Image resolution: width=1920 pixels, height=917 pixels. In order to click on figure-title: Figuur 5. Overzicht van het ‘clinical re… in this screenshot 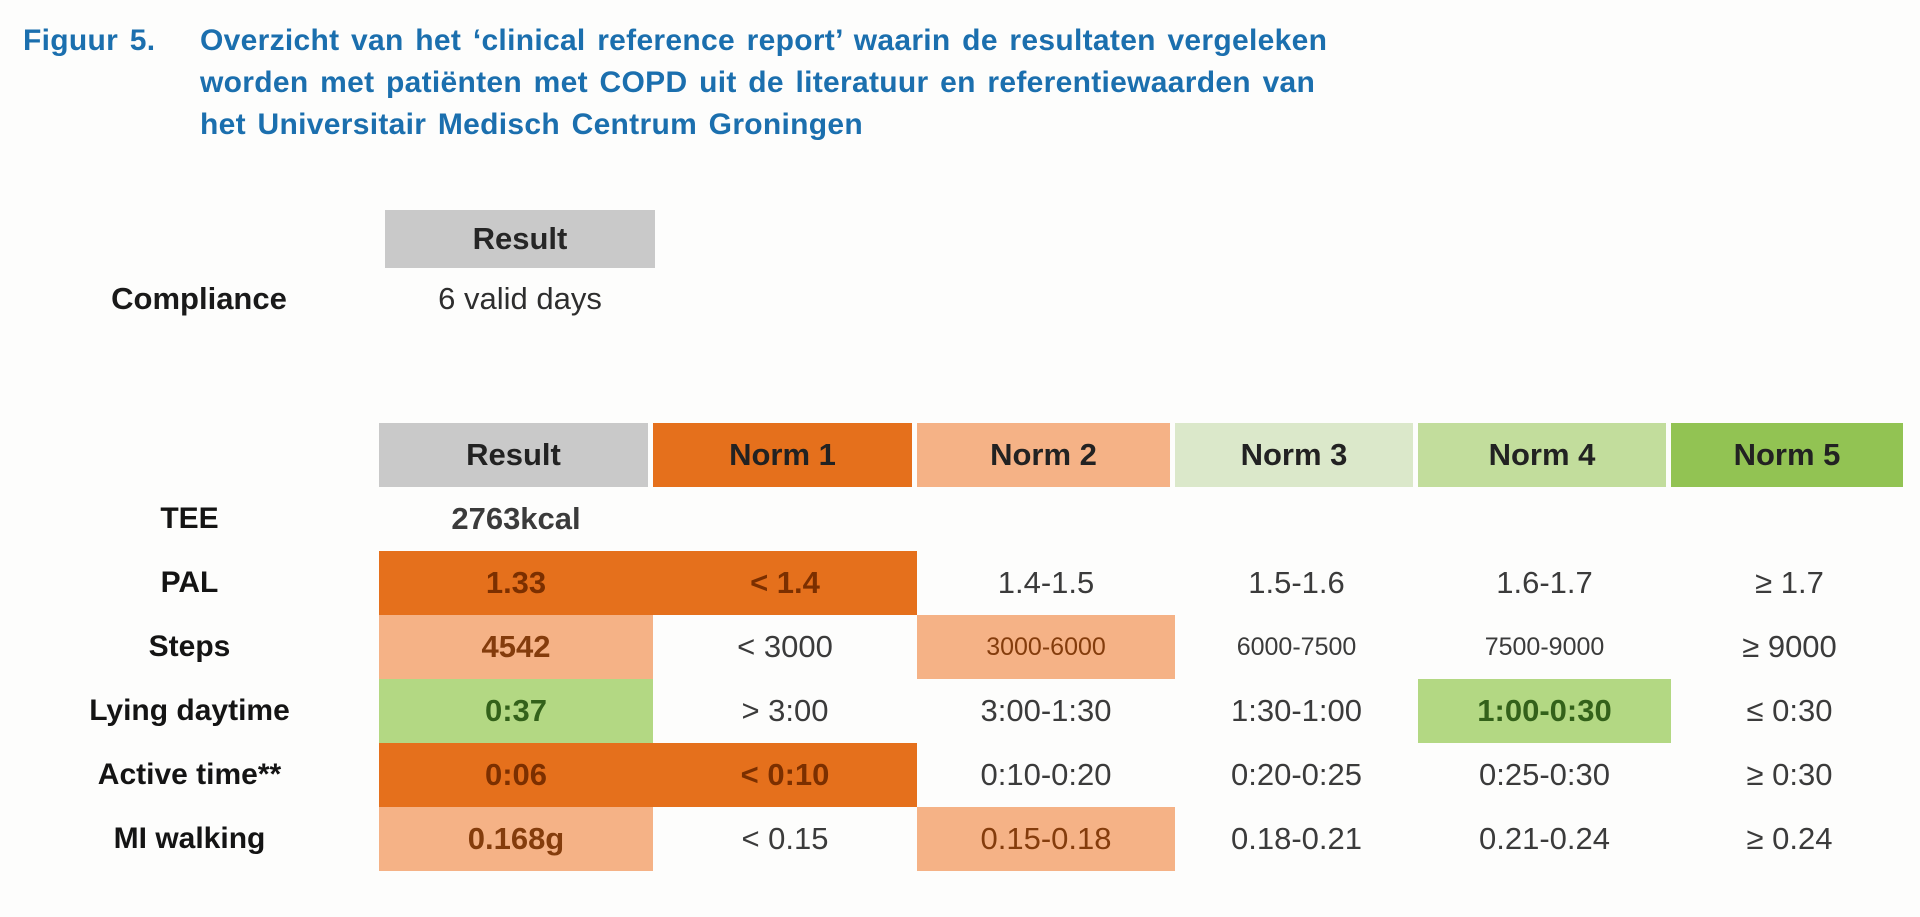, I will do `click(675, 83)`.